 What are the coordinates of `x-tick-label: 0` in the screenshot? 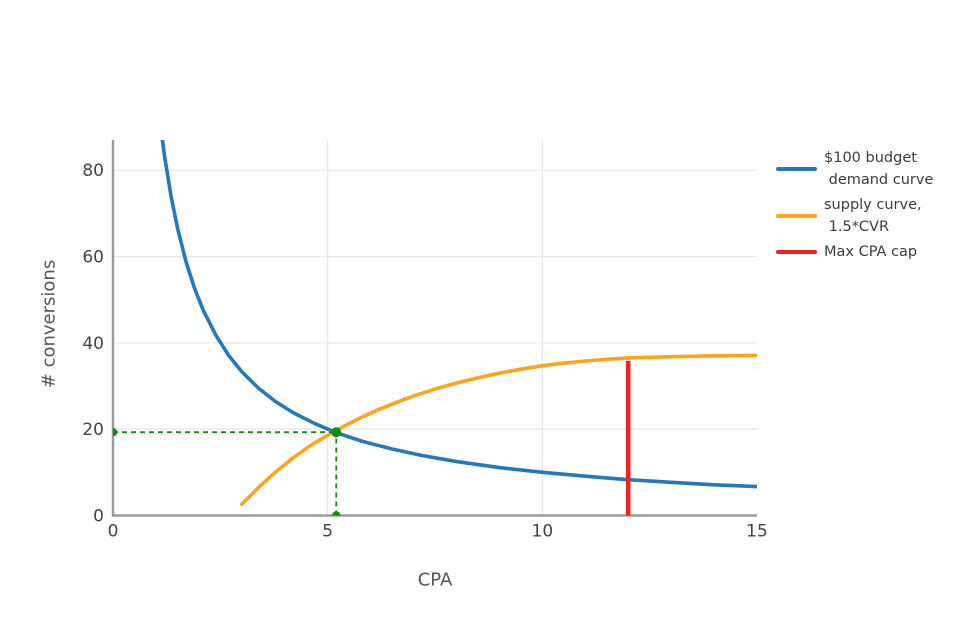 It's located at (113, 532).